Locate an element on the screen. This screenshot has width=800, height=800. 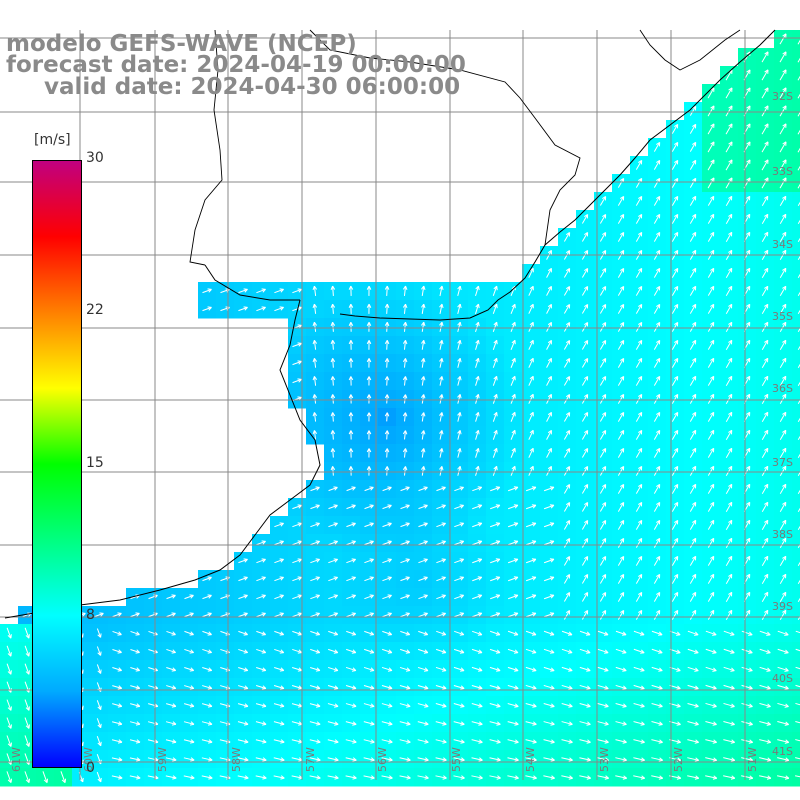
lat-label: 32S is located at coordinates (782, 96).